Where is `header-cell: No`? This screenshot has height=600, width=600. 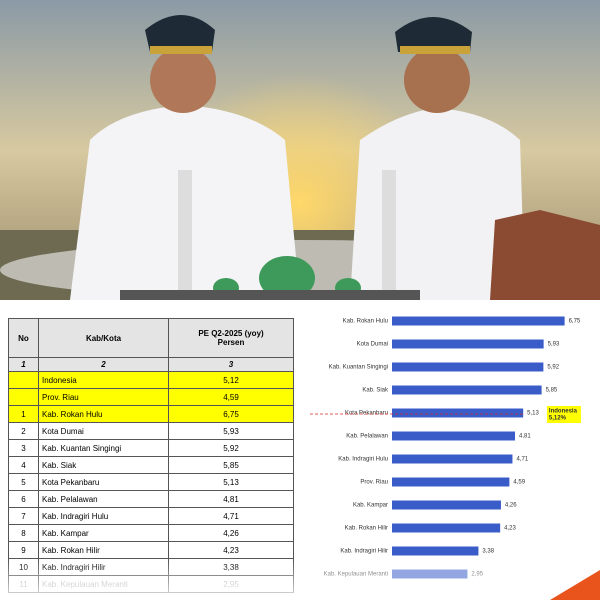
header-cell: No is located at coordinates (23, 338).